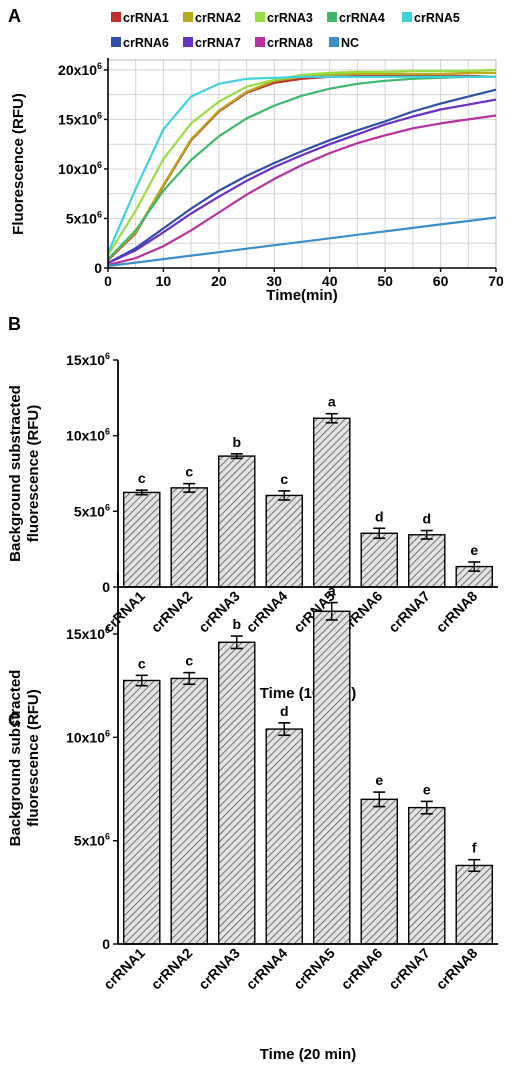  What do you see at coordinates (350, 43) in the screenshot?
I see `legend-label: NC` at bounding box center [350, 43].